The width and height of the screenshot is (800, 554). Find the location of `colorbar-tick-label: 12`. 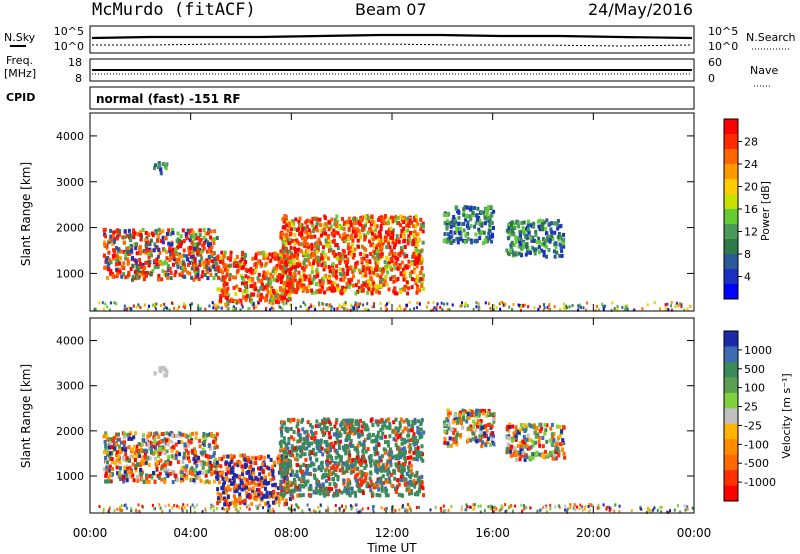

colorbar-tick-label: 12 is located at coordinates (751, 232).